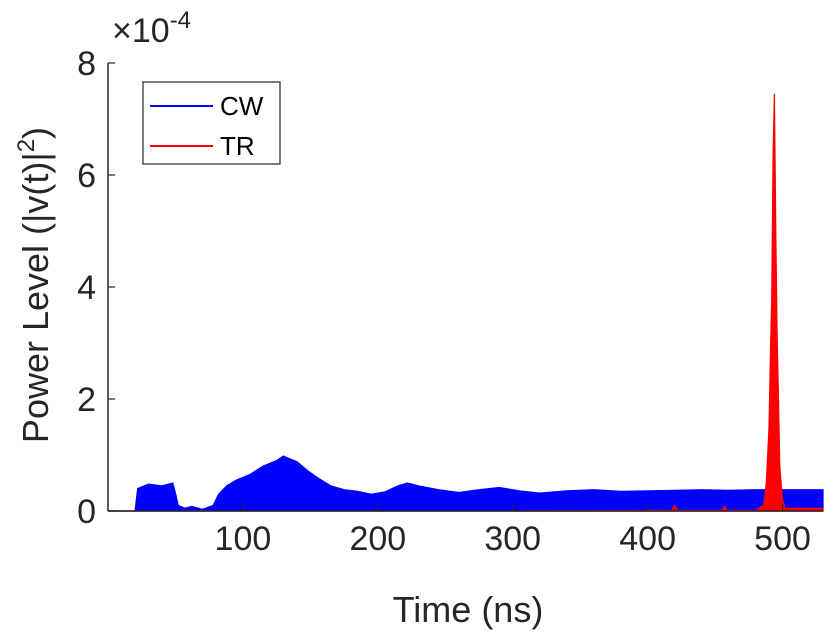 This screenshot has width=827, height=636. What do you see at coordinates (86, 288) in the screenshot?
I see `y-tick-label: 4` at bounding box center [86, 288].